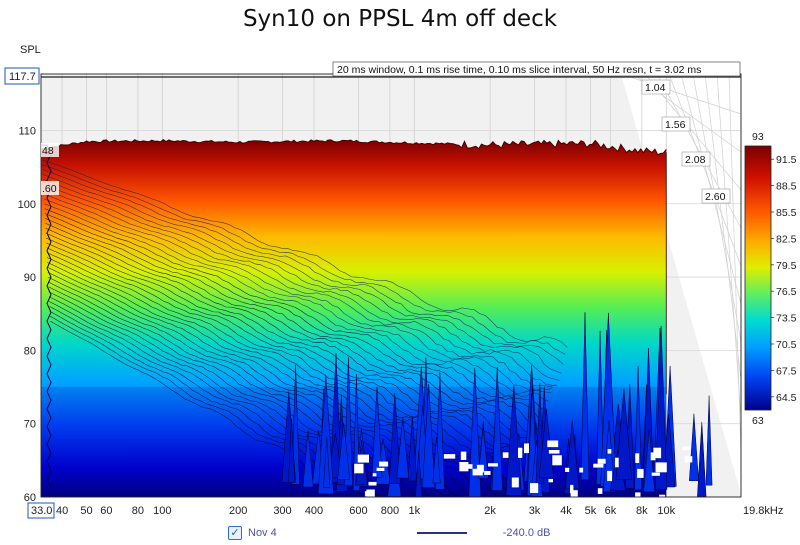  I want to click on x-tick-label: 200, so click(238, 511).